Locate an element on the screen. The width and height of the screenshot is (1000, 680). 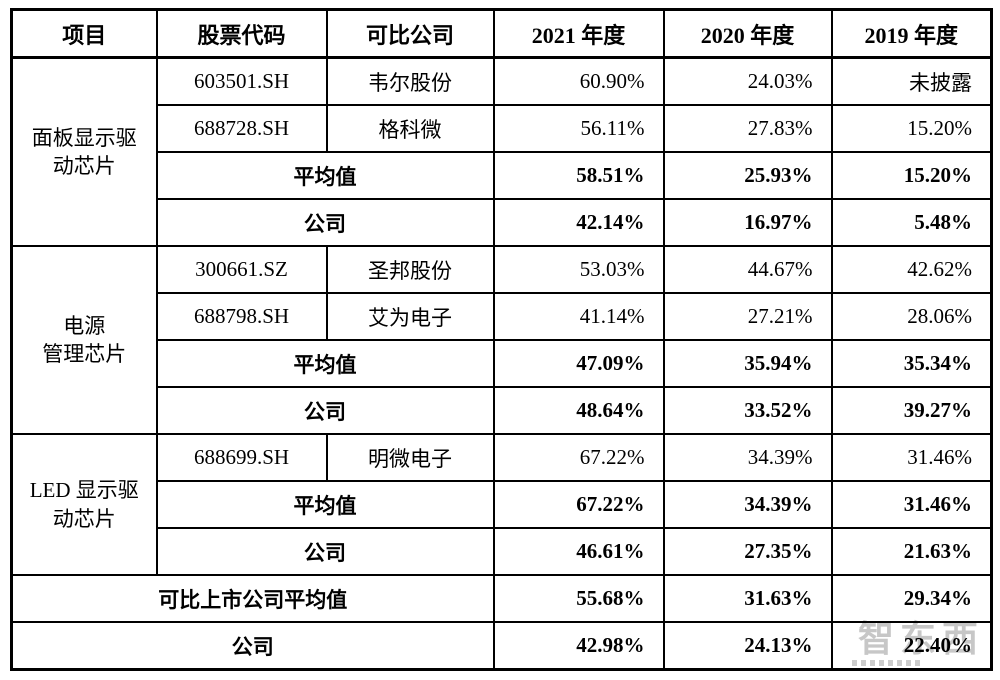
value-2020-cell: 35.94% is located at coordinates (747, 363).